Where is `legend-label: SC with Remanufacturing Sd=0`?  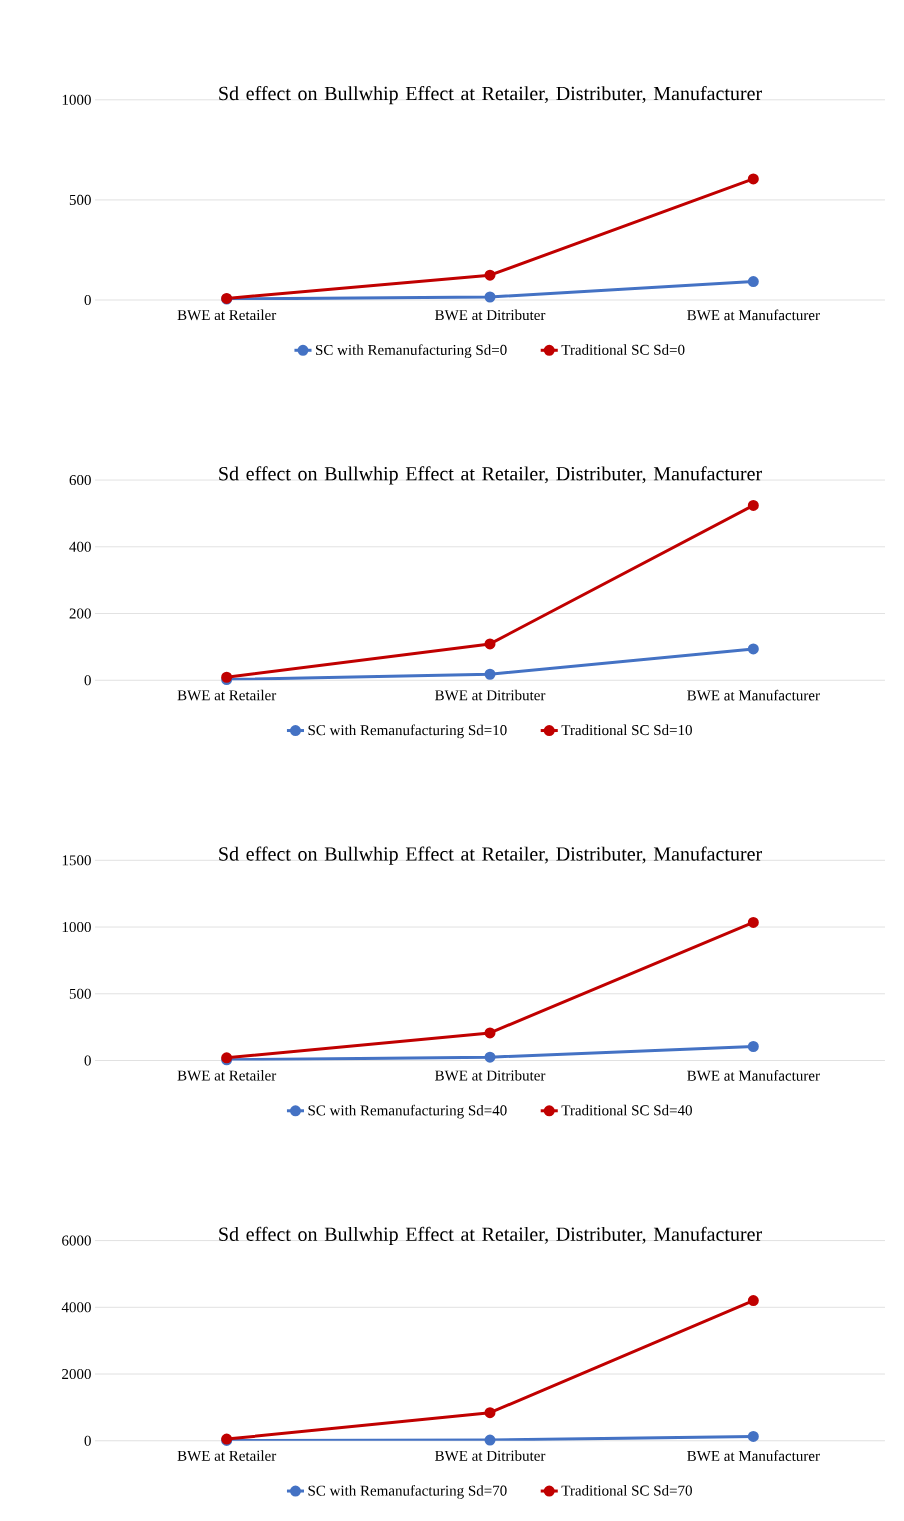 legend-label: SC with Remanufacturing Sd=0 is located at coordinates (411, 351).